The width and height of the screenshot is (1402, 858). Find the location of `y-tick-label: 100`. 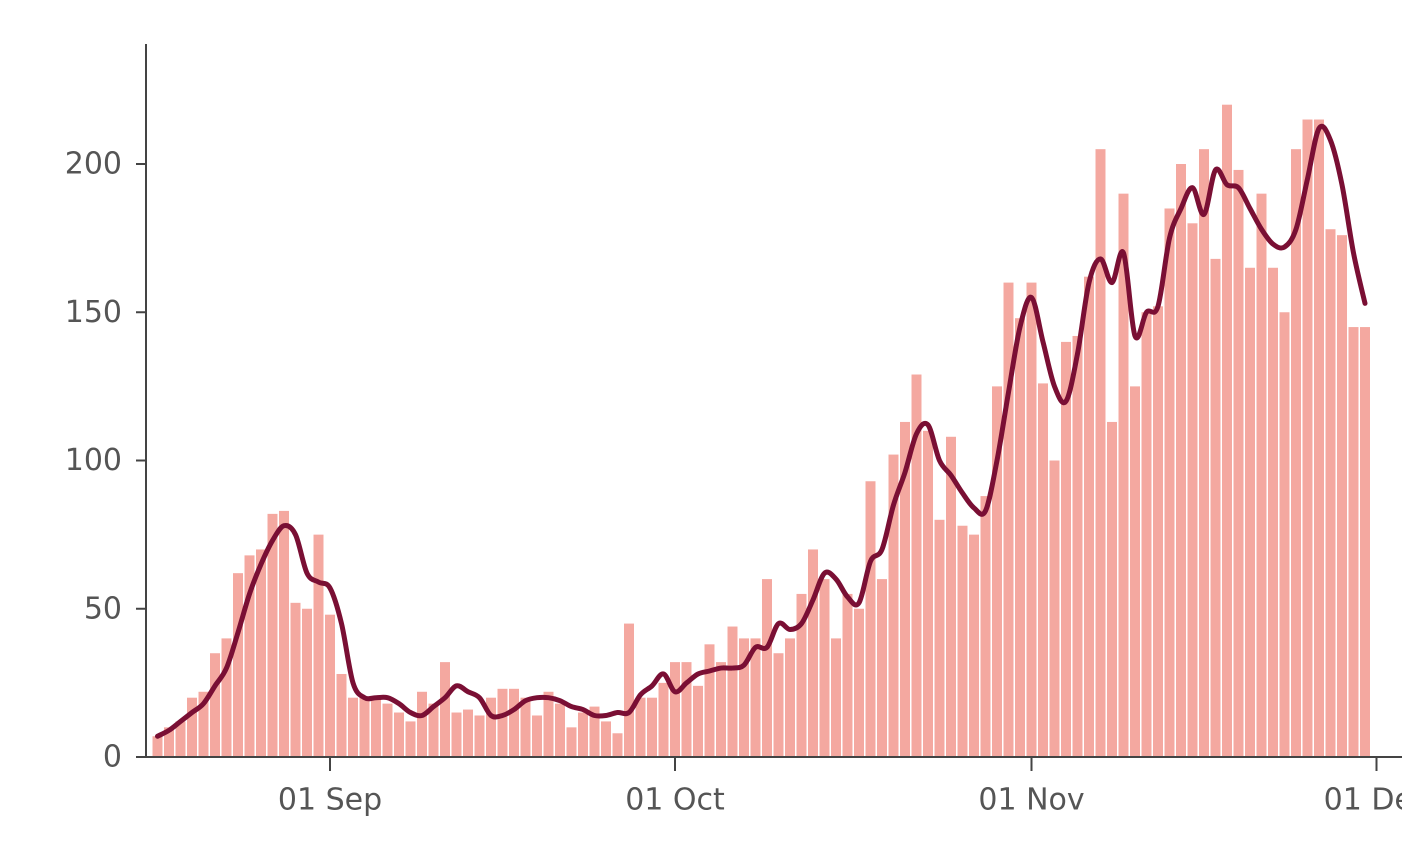

y-tick-label: 100 is located at coordinates (93, 460).